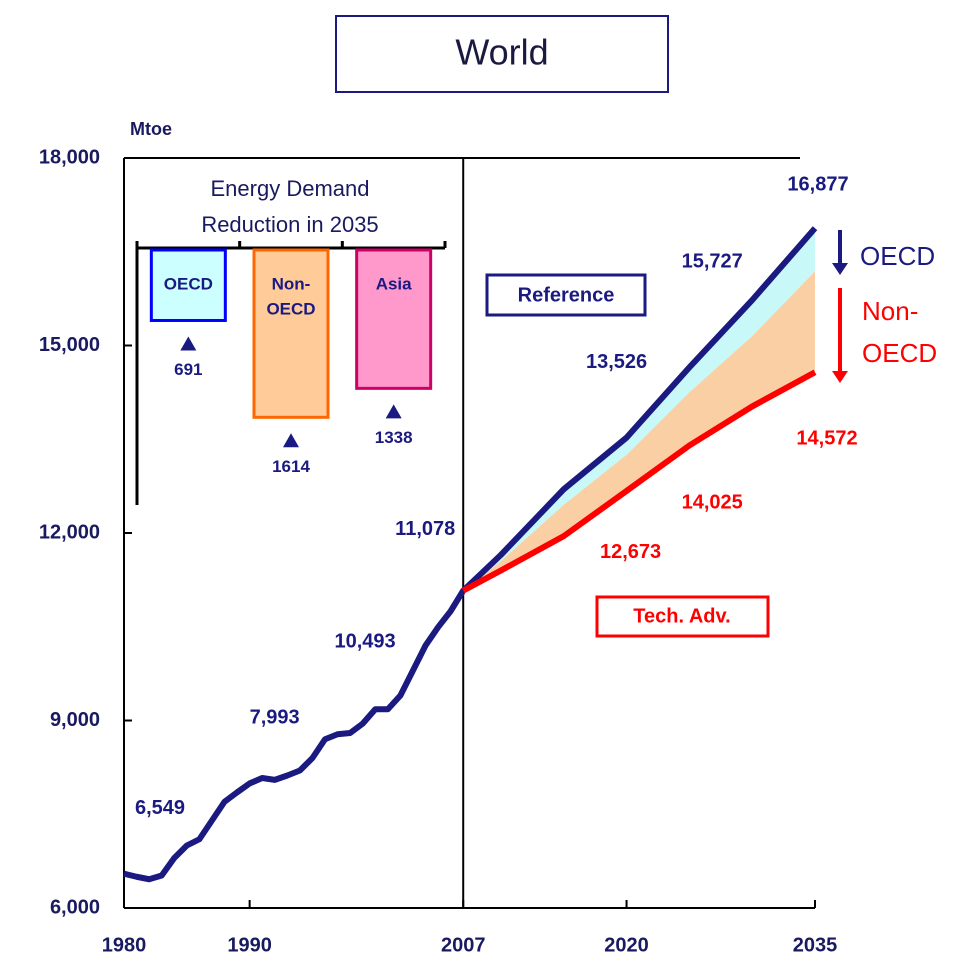  I want to click on inset-value: 1338, so click(394, 437).